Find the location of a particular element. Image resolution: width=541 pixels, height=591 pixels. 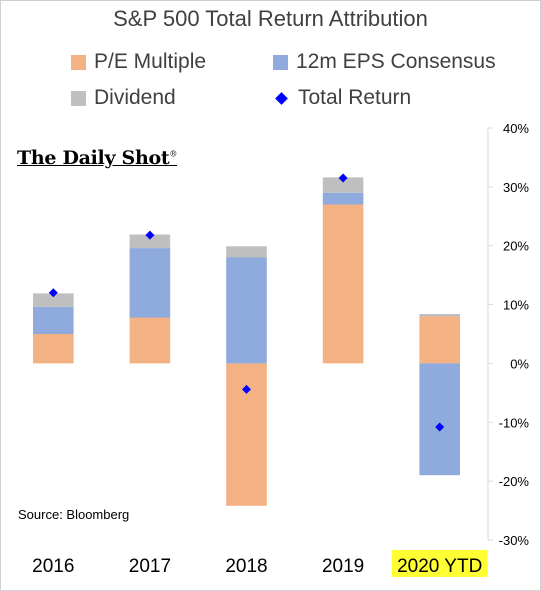

watermark-logo: The Daily Shot® is located at coordinates (97, 158).